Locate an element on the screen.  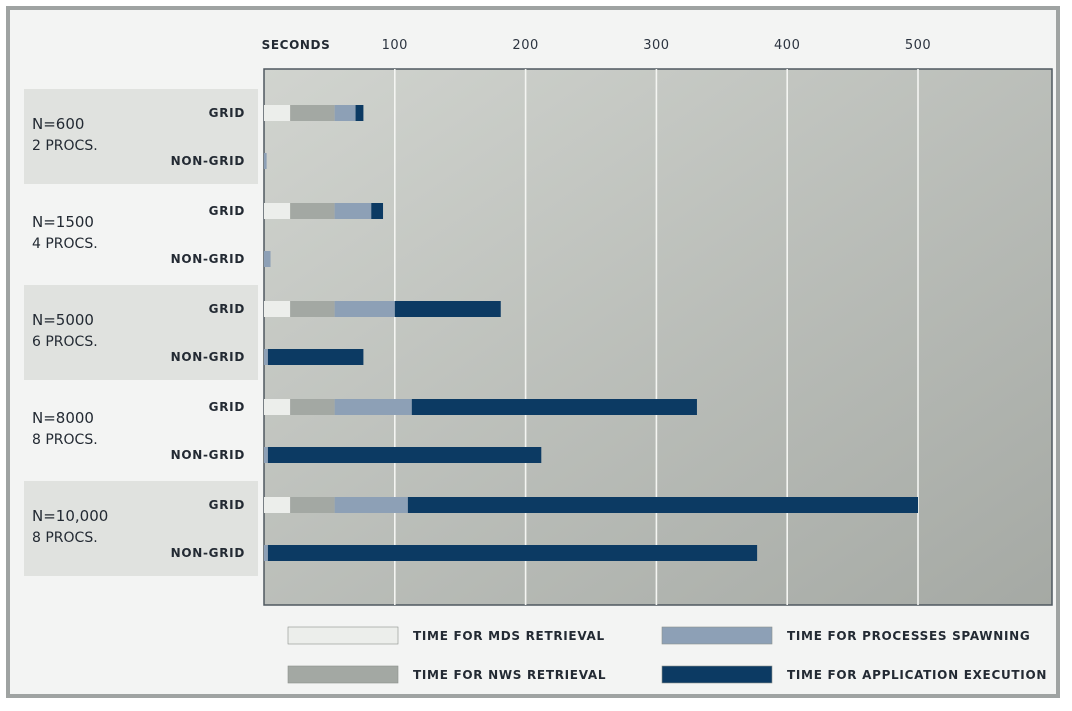
group-procs-label: 4 PROCS. is located at coordinates (65, 244).